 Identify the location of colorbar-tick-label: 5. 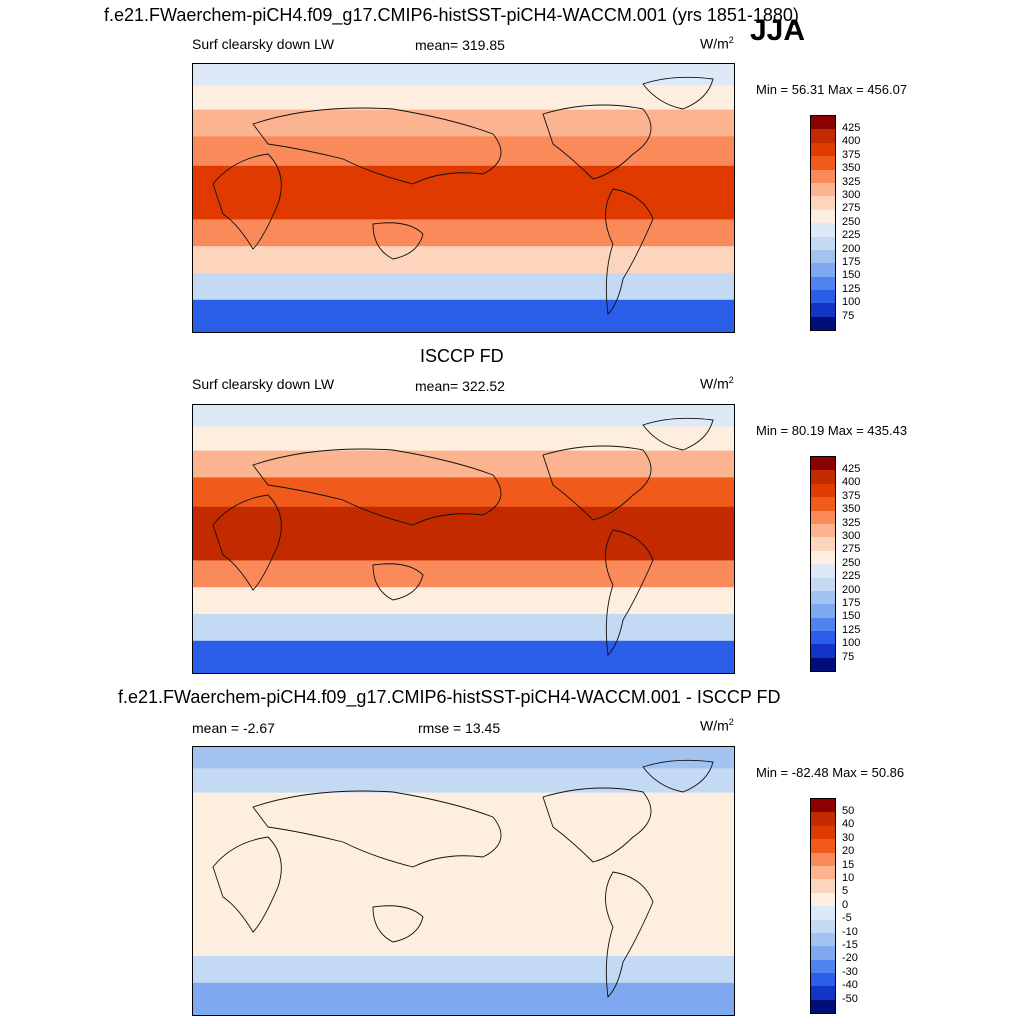
(845, 891).